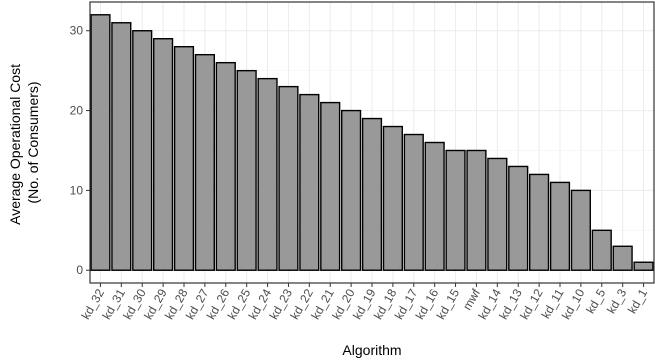 This screenshot has width=655, height=360. Describe the element at coordinates (80, 150) in the screenshot. I see `y-axis: 0 10 20 30` at that location.